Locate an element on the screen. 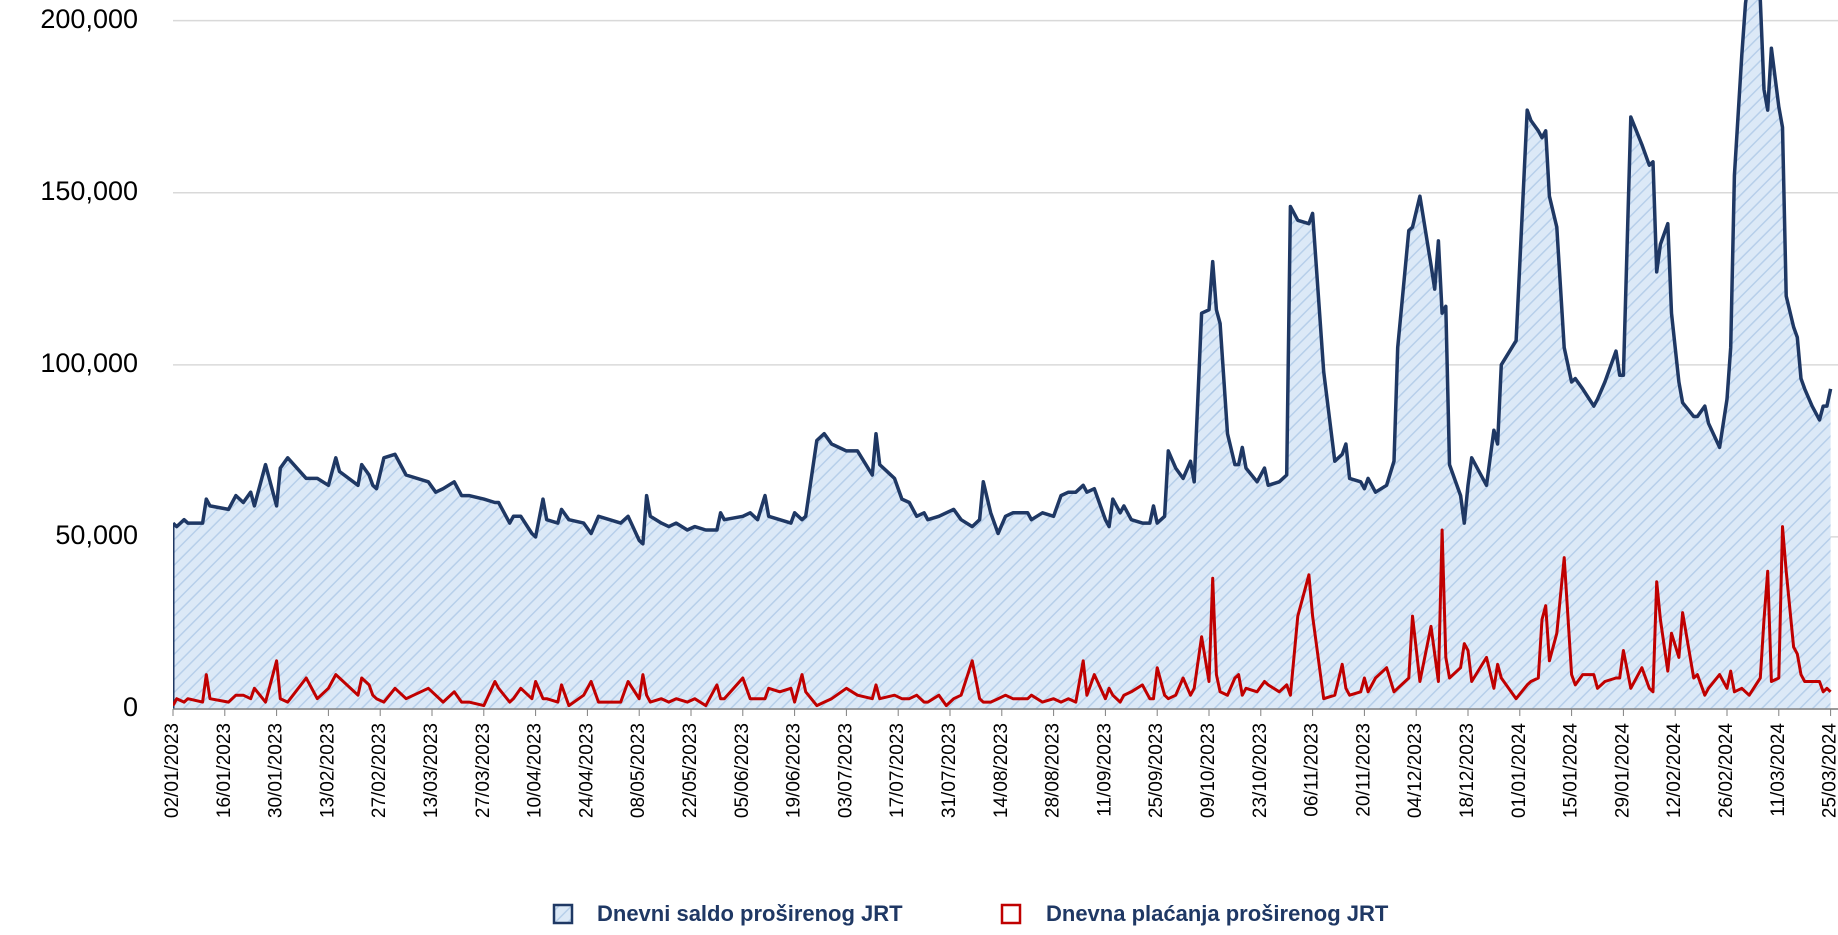 Image resolution: width=1838 pixels, height=935 pixels. x-tick-label: 18/12/2023 is located at coordinates (1467, 770).